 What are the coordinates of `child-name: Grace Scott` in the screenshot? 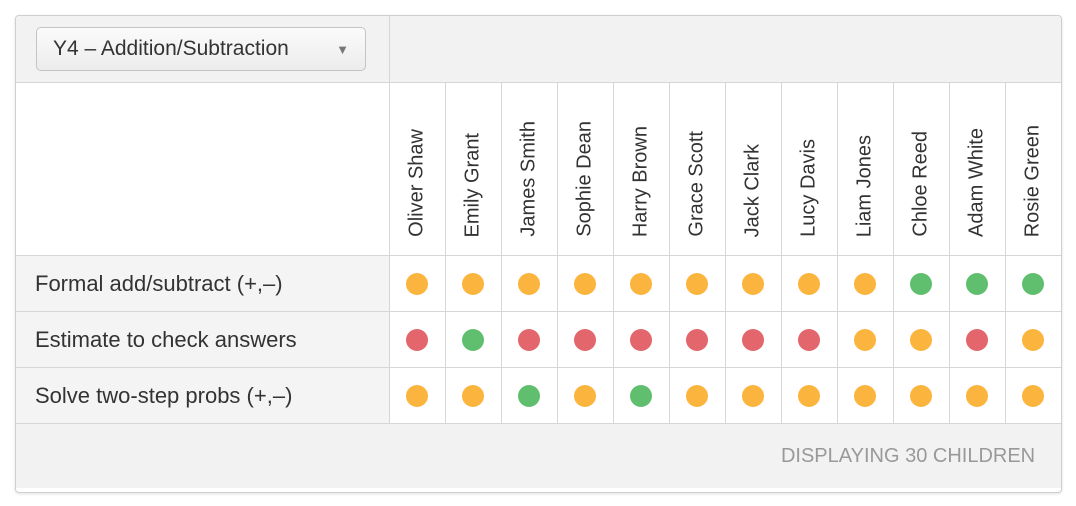 It's located at (696, 184).